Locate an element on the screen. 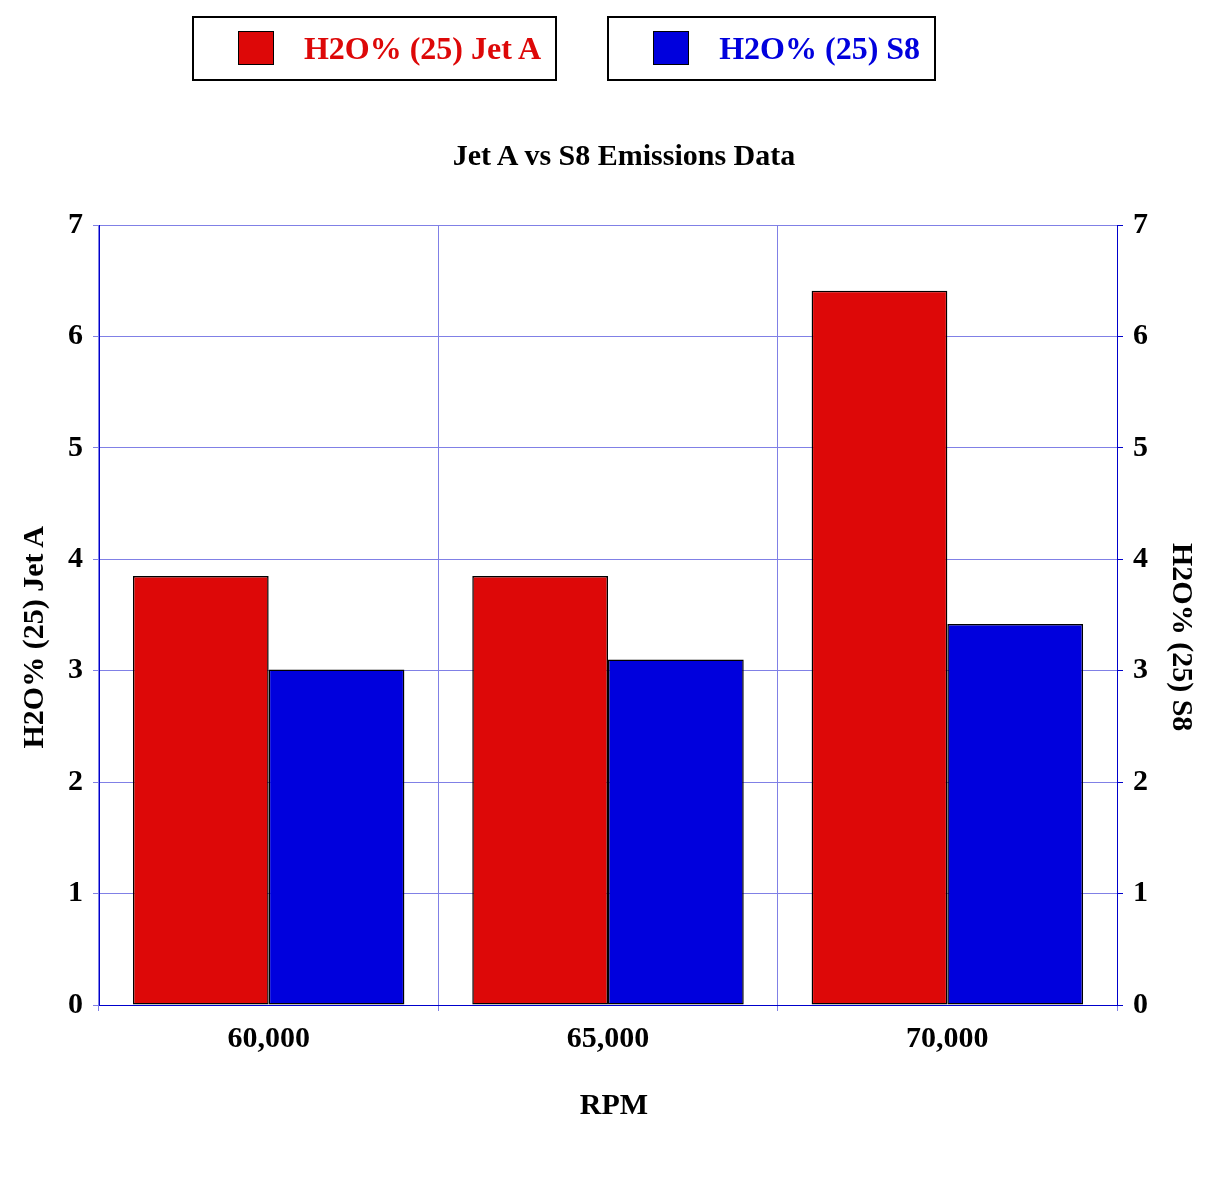  legend-label: H2O% (25) S8 is located at coordinates (820, 48).